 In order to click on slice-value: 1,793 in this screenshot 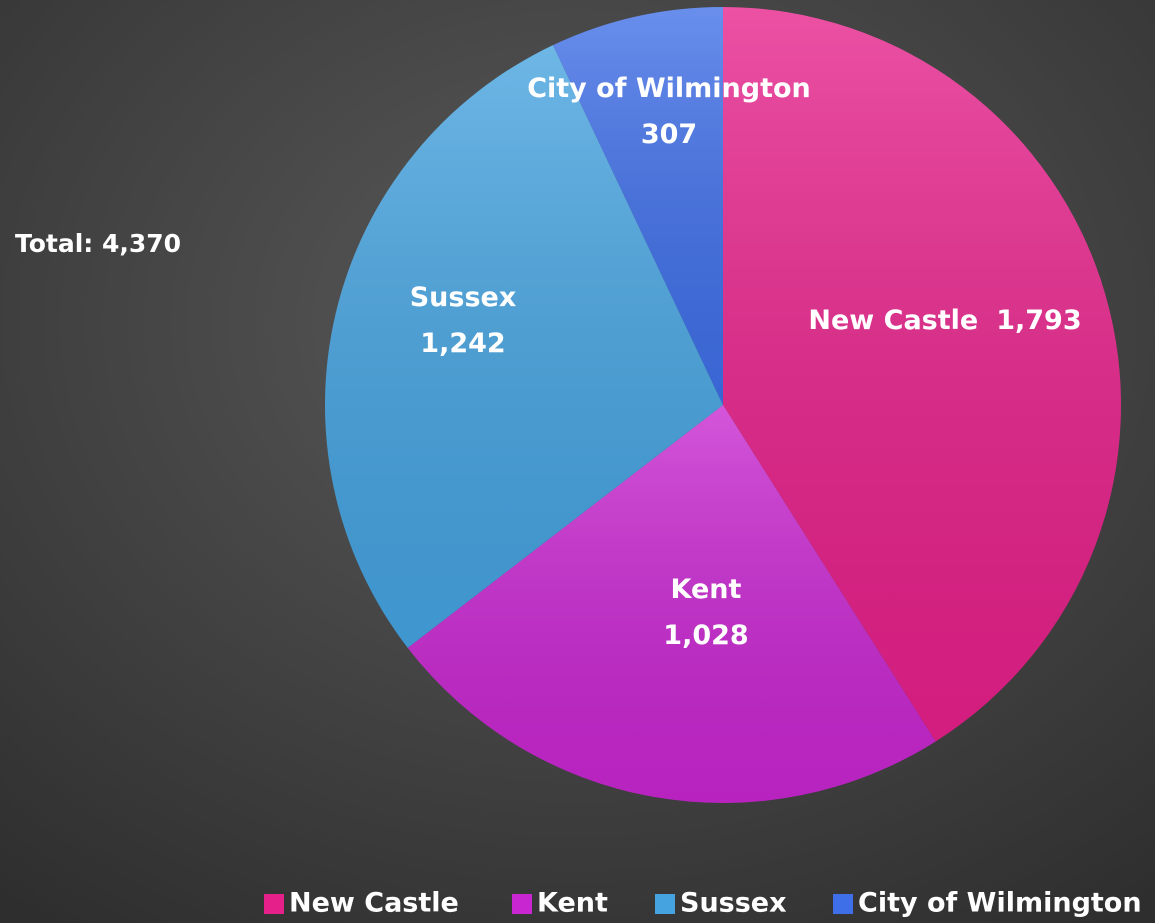, I will do `click(1038, 320)`.